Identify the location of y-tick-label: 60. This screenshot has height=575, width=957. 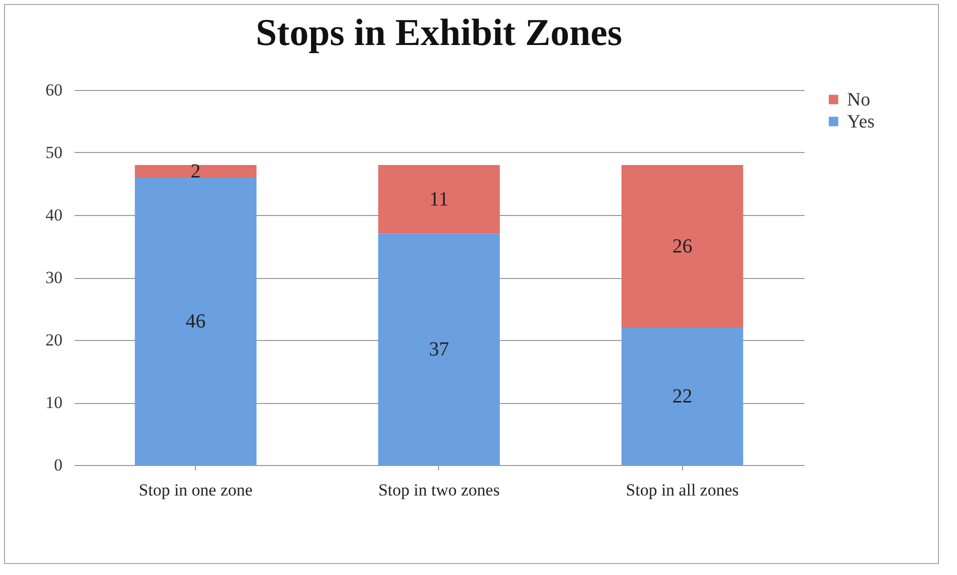
(54, 90).